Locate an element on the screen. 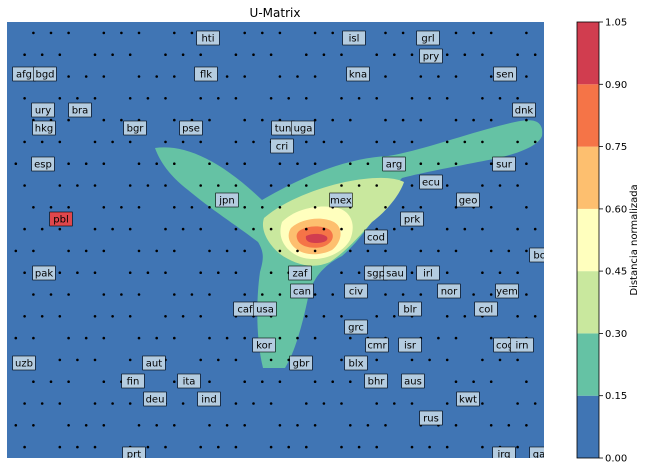 This screenshot has width=648, height=471. sample-label-text: grc is located at coordinates (356, 328).